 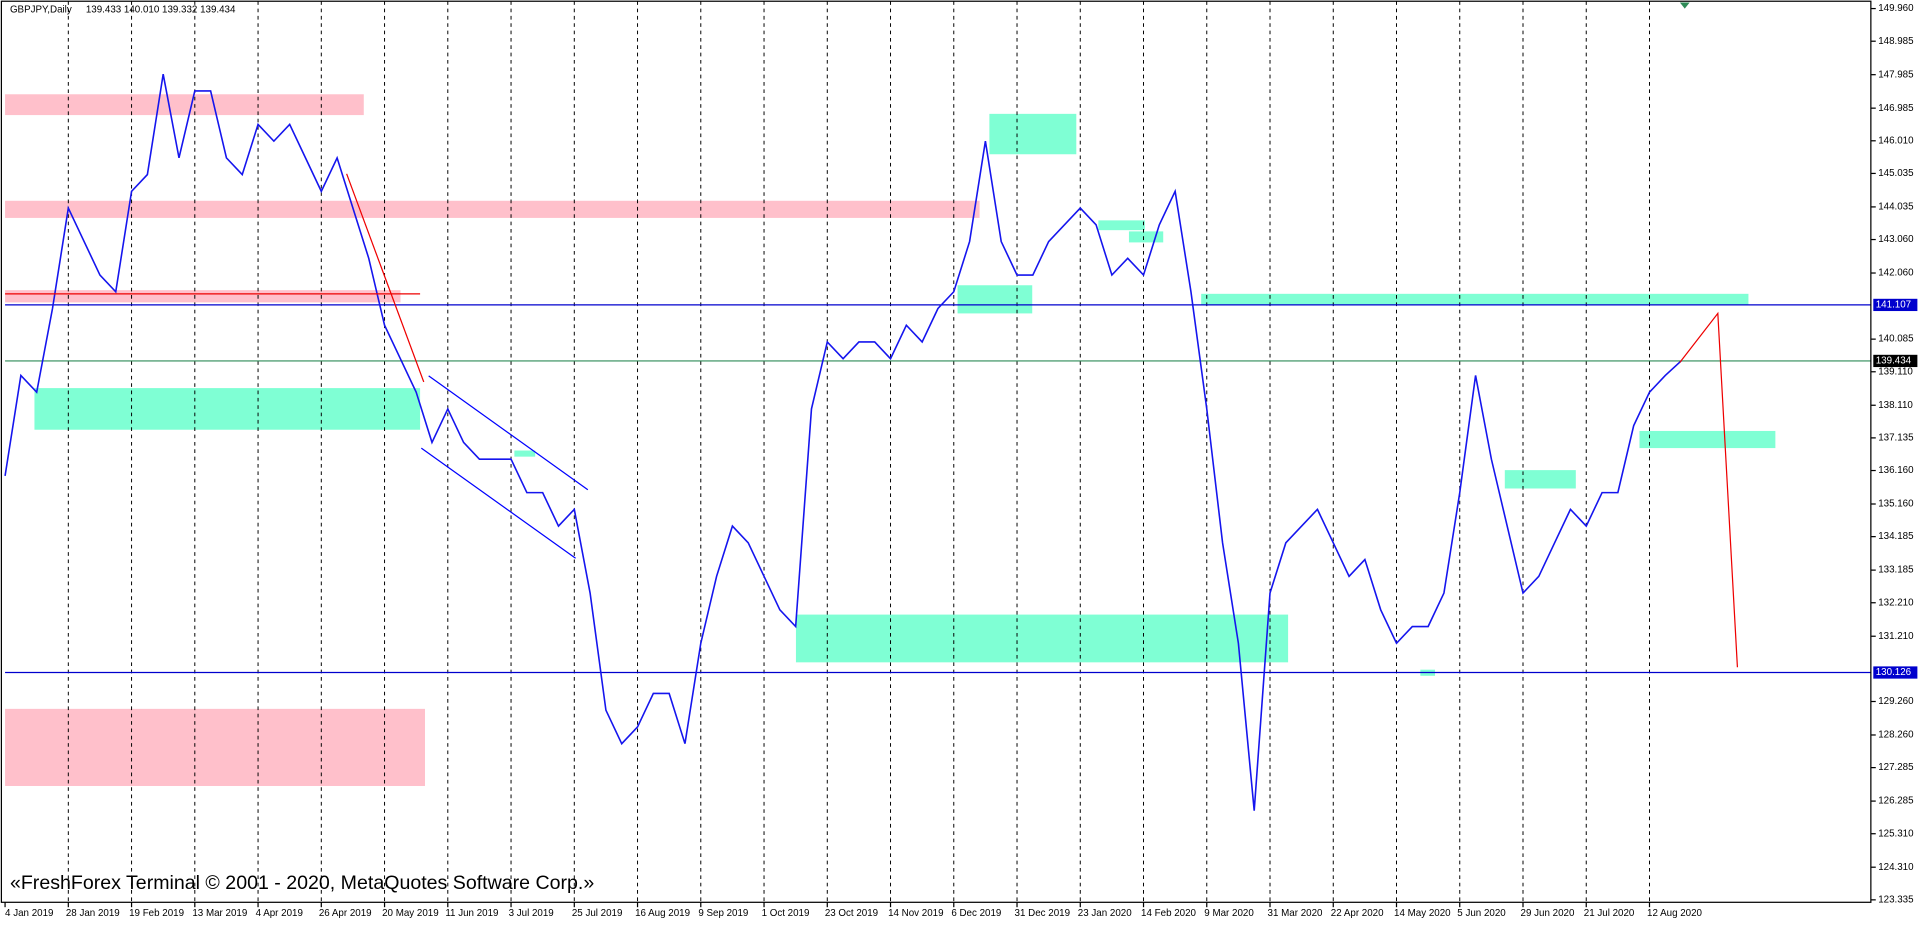 I want to click on x-tick-label: 23 Jan 2020, so click(x=1105, y=913).